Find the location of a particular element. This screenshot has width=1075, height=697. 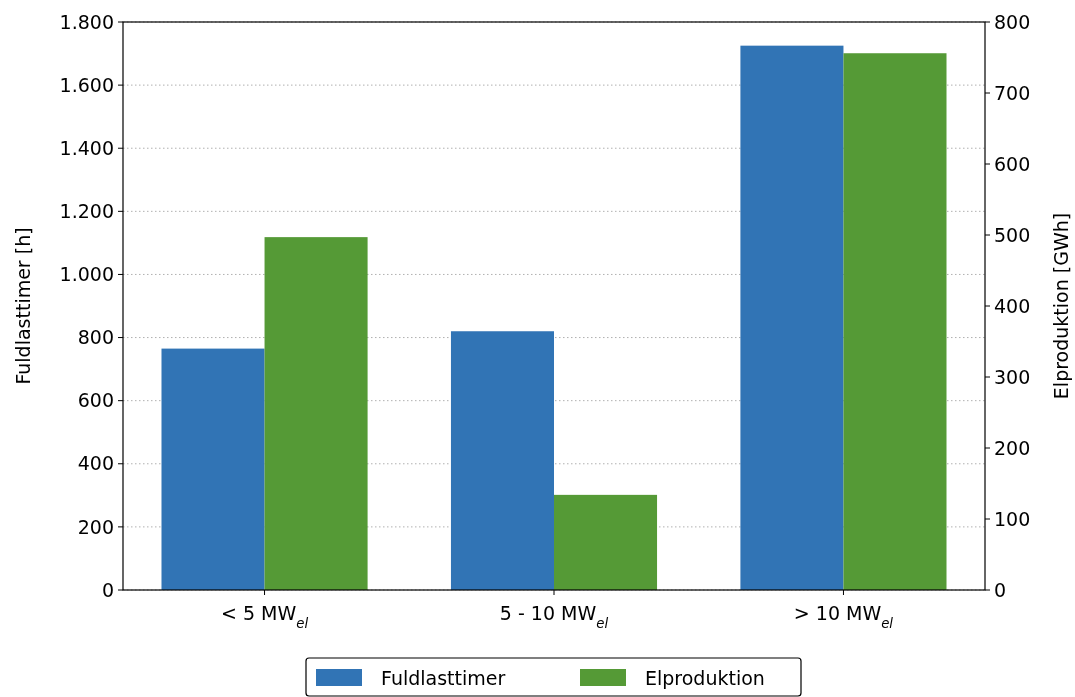

legend-label: Fuldlasttimer is located at coordinates (443, 677).